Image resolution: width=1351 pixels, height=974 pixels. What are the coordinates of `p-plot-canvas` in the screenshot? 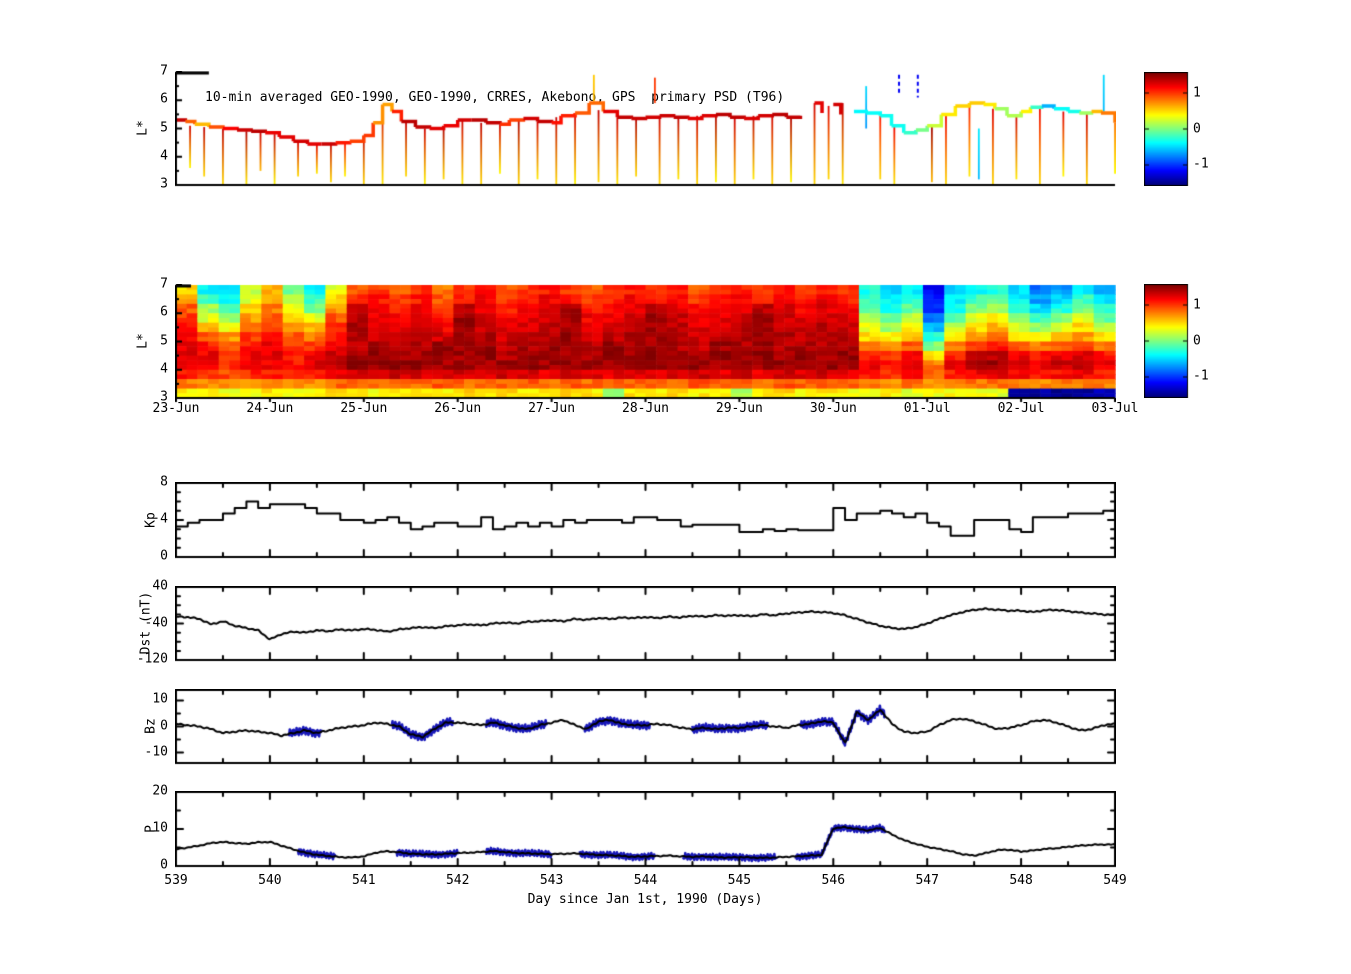 It's located at (645, 829).